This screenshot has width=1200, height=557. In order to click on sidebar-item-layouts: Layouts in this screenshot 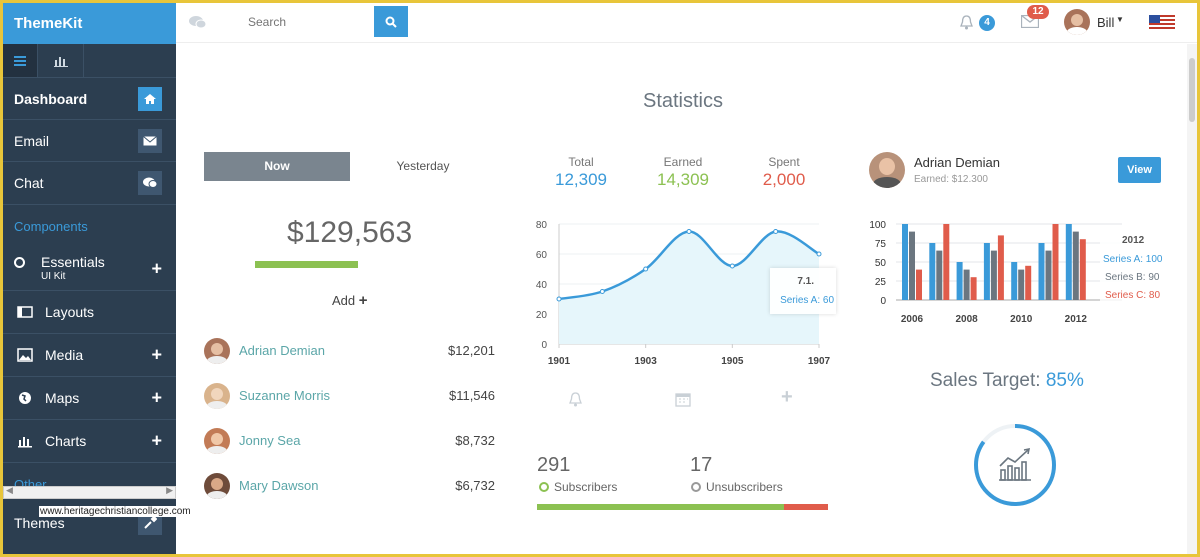, I will do `click(89, 312)`.